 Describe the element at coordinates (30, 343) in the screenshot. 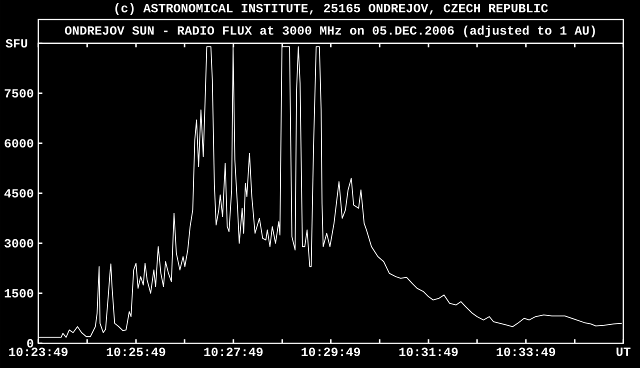

I see `y-tick-label: 0` at that location.